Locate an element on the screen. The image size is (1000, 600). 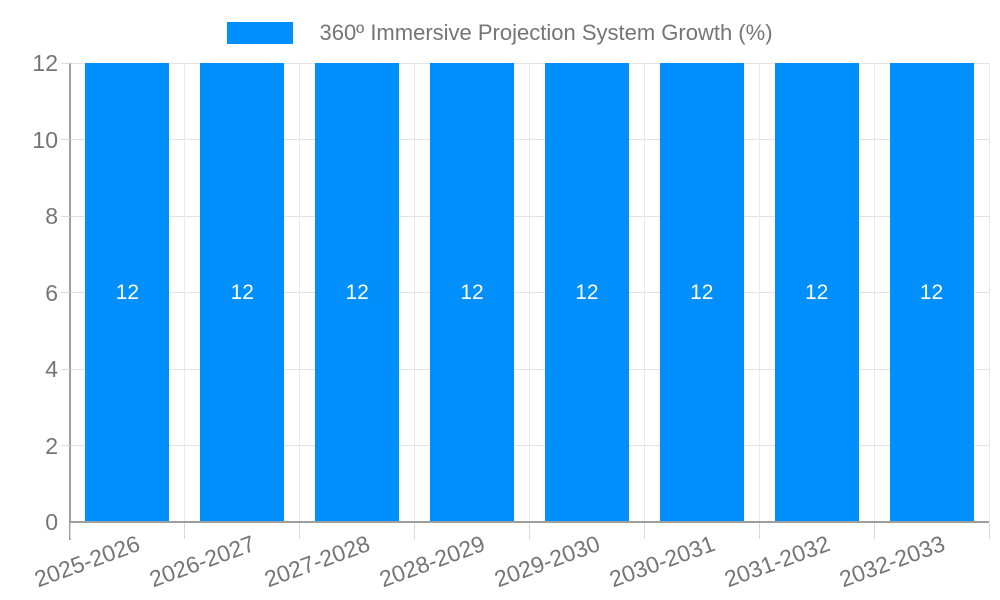
bar-2027-2028 is located at coordinates (357, 292).